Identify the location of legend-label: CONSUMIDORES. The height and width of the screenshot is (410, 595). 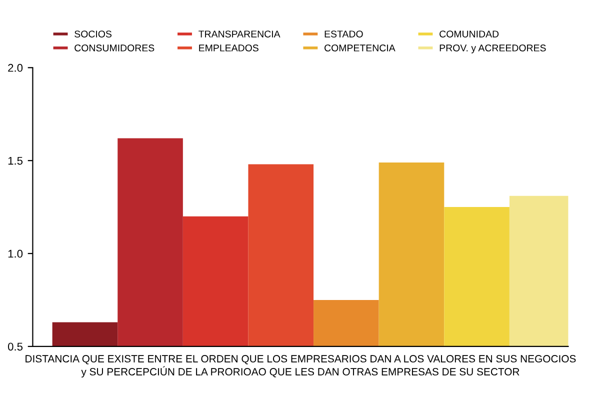
(114, 48).